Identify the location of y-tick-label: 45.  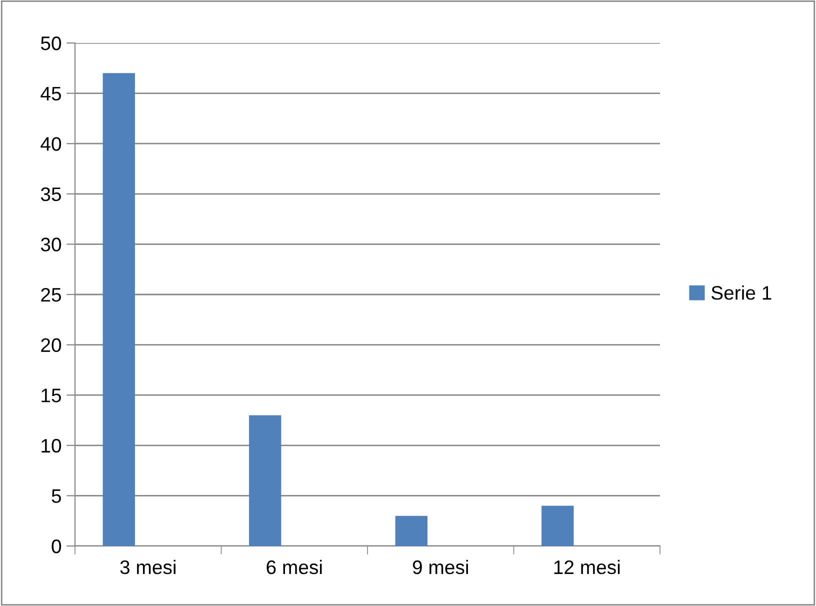
(50, 93).